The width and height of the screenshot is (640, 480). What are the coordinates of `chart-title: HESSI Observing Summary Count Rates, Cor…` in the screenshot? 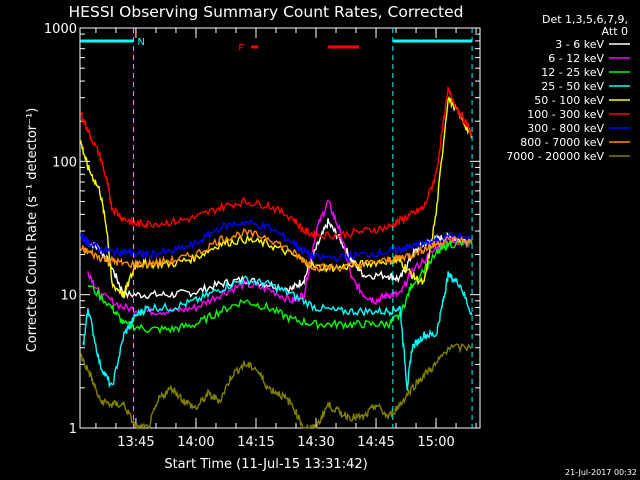 It's located at (266, 12).